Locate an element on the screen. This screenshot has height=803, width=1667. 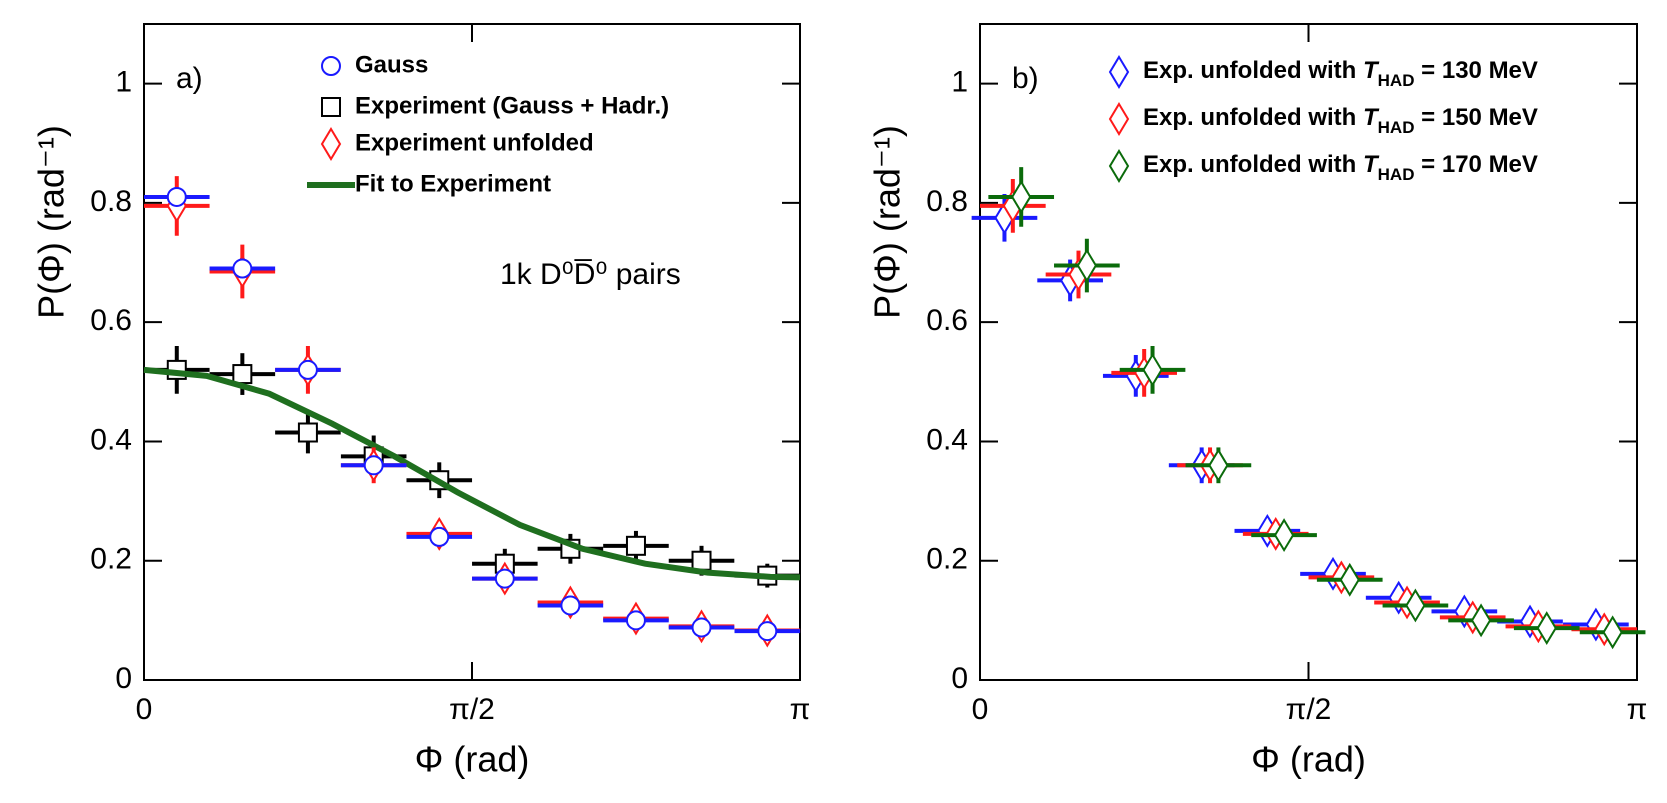
fit-line is located at coordinates (472, 473).